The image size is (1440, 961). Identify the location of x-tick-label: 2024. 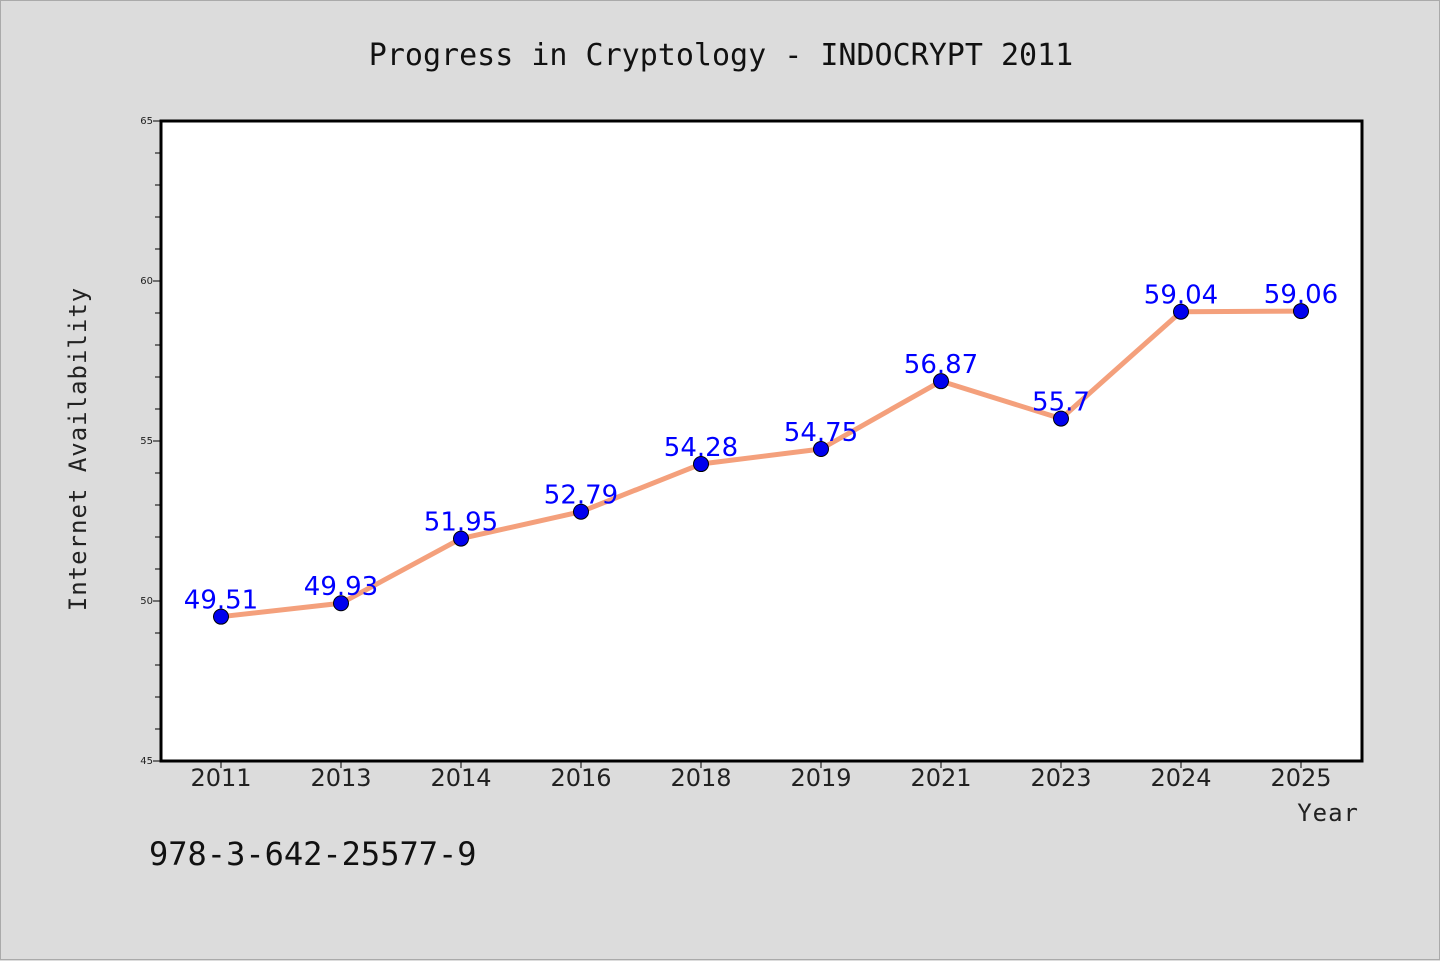
(1180, 778).